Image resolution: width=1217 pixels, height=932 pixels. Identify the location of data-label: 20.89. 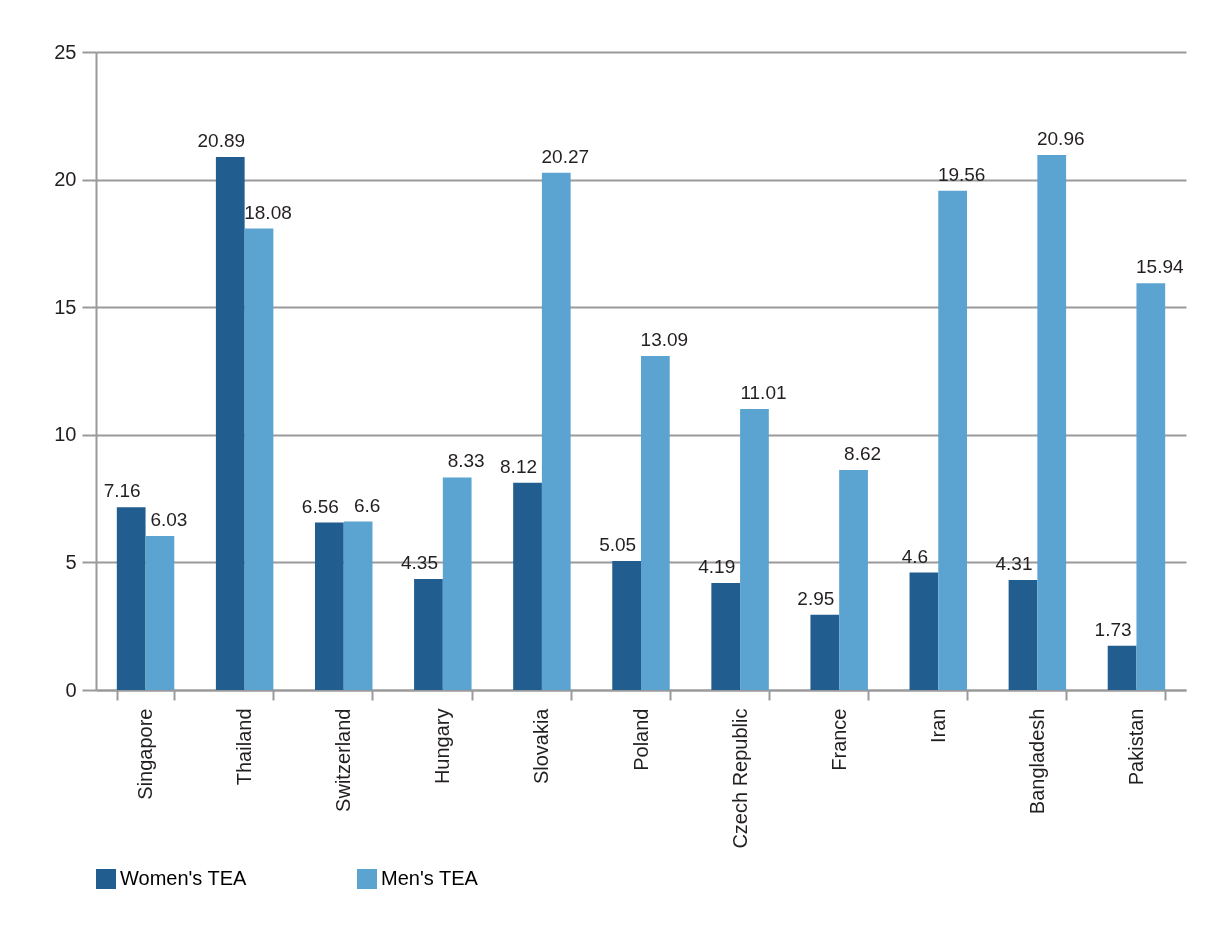
(221, 140).